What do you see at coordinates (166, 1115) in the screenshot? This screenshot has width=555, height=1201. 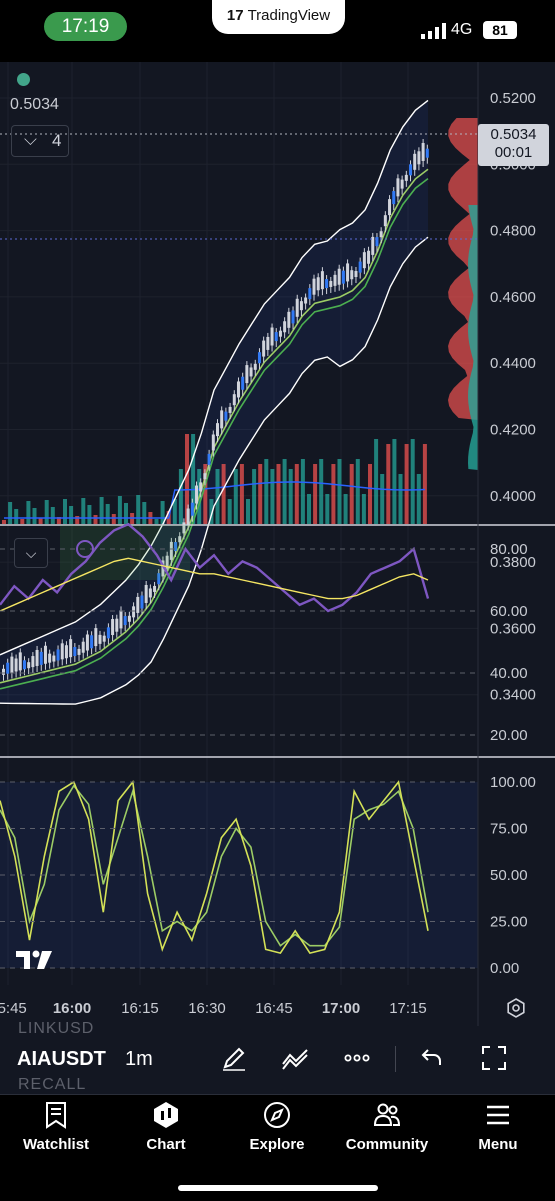 I see `chart-tab-icon` at bounding box center [166, 1115].